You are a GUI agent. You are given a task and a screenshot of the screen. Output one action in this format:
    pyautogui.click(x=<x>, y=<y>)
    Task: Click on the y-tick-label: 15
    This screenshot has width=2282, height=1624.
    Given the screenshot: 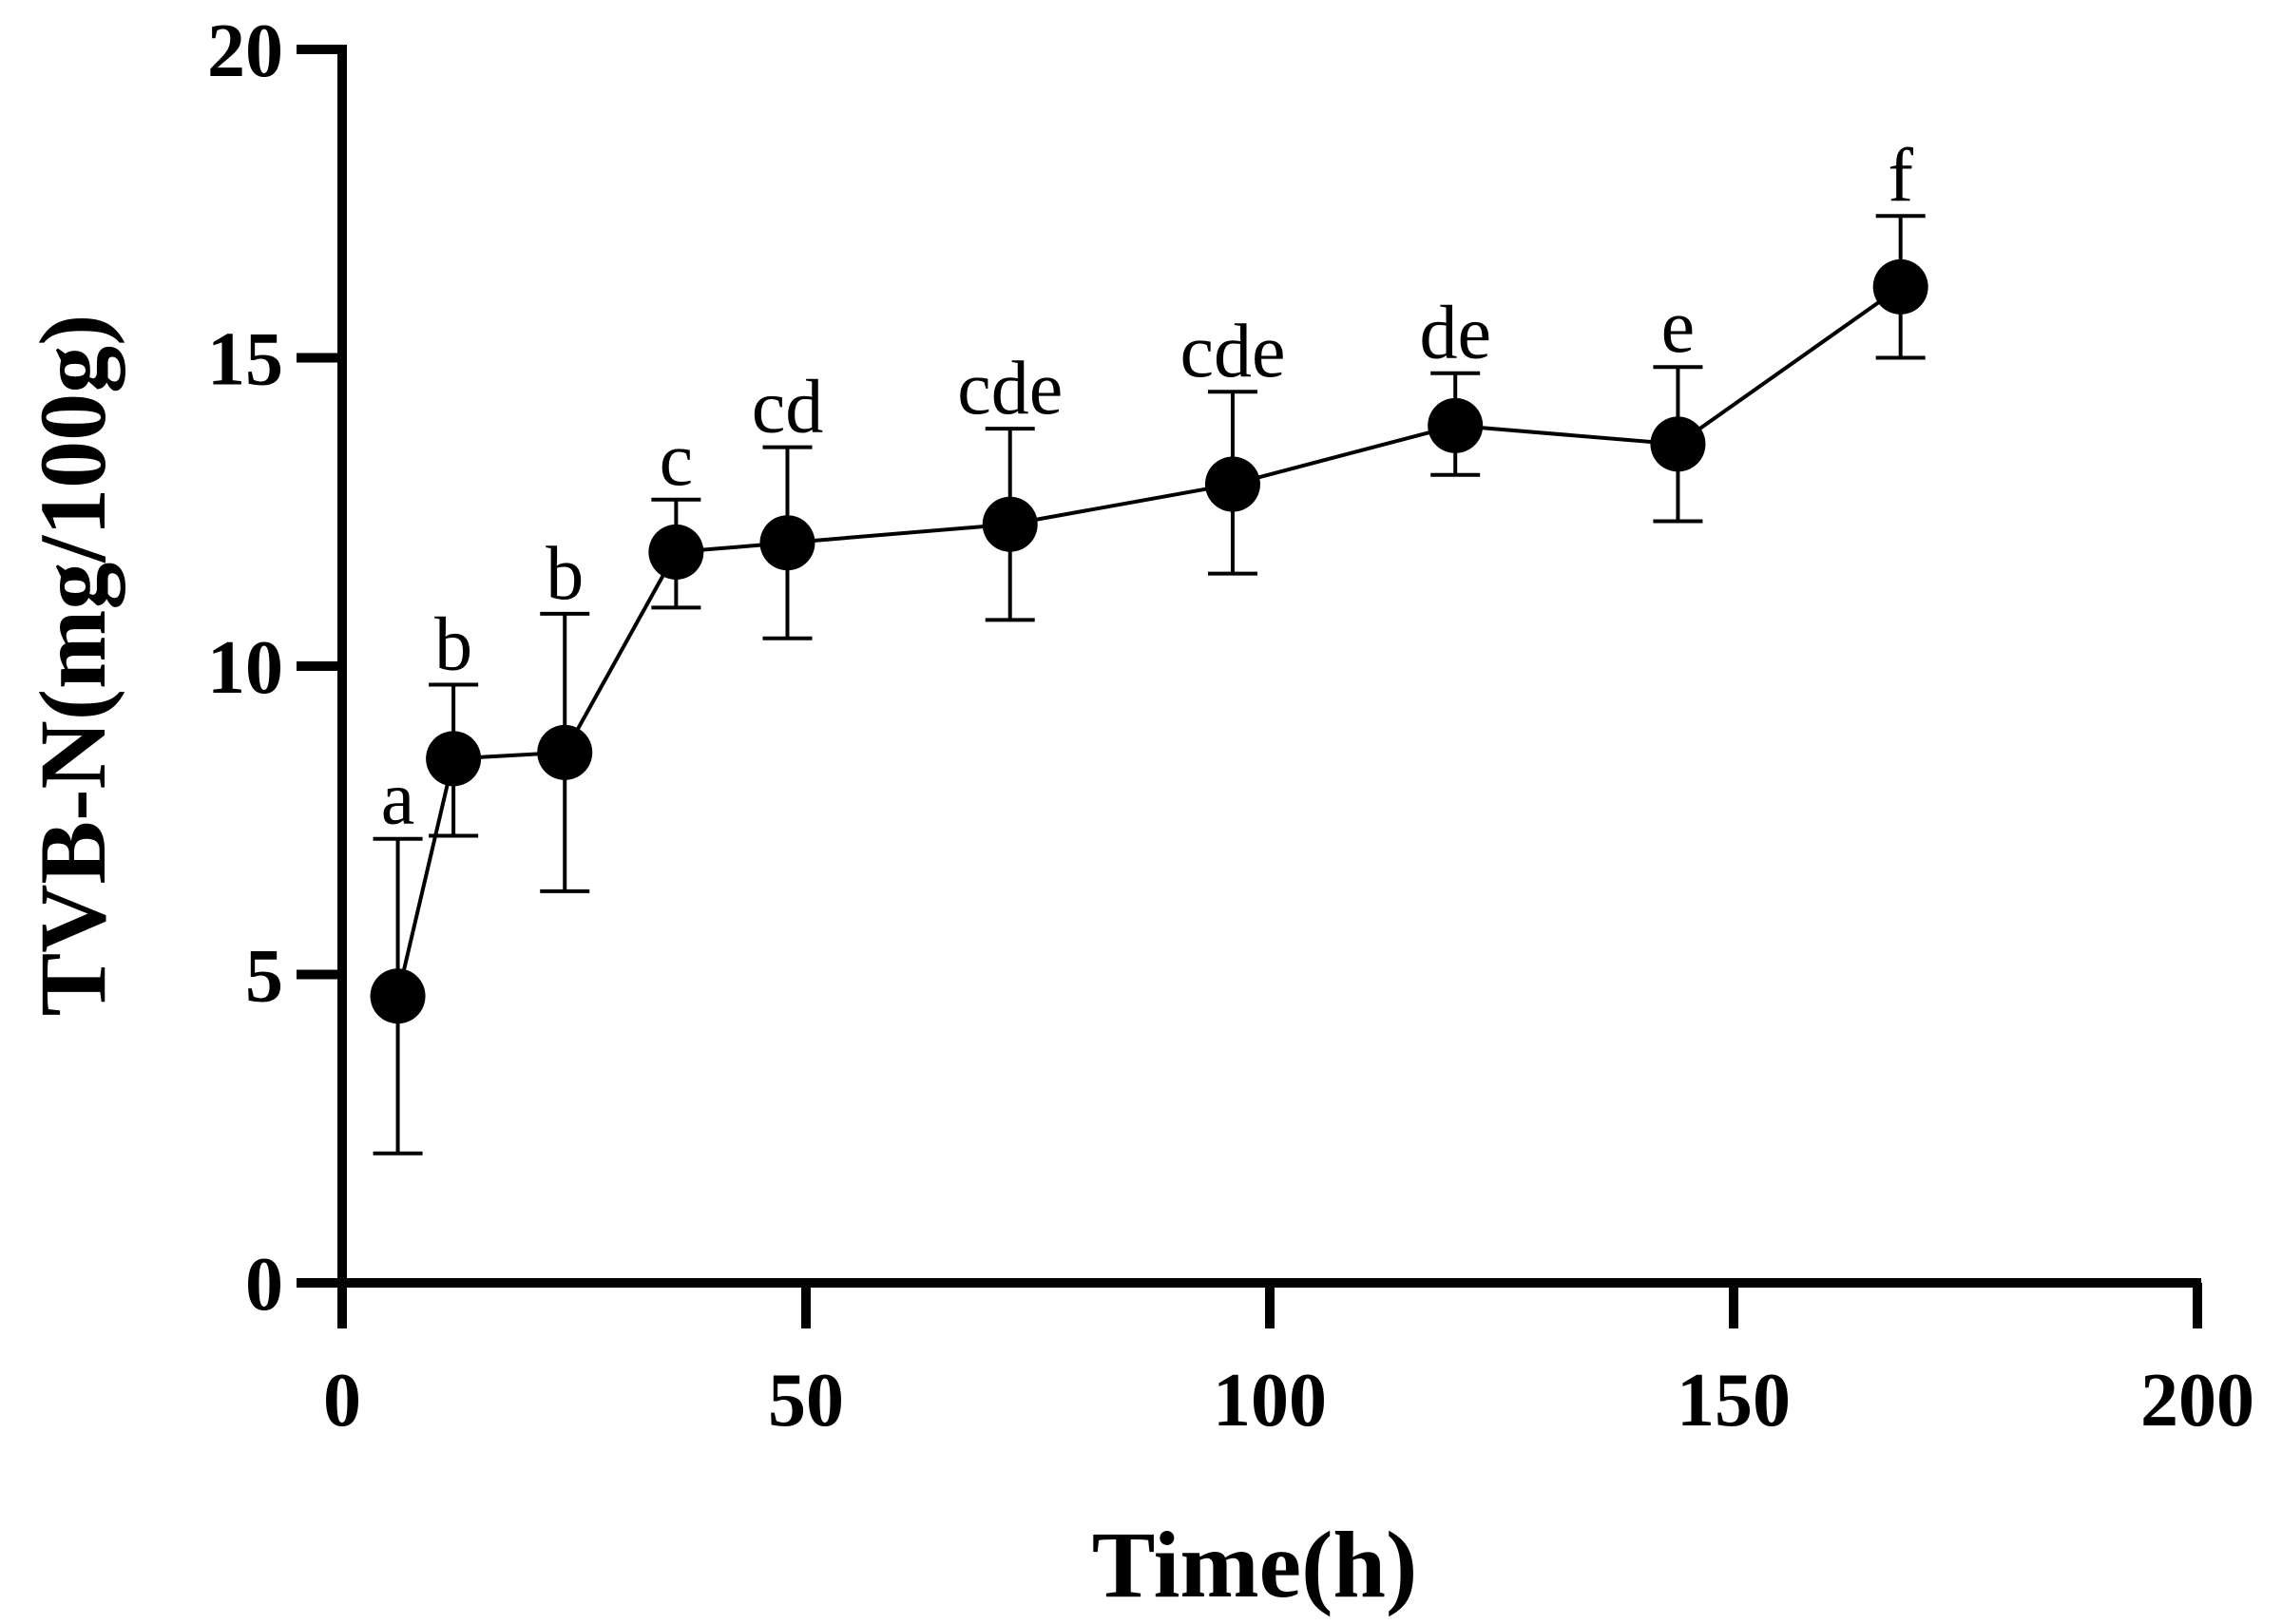 What is the action you would take?
    pyautogui.click(x=245, y=360)
    